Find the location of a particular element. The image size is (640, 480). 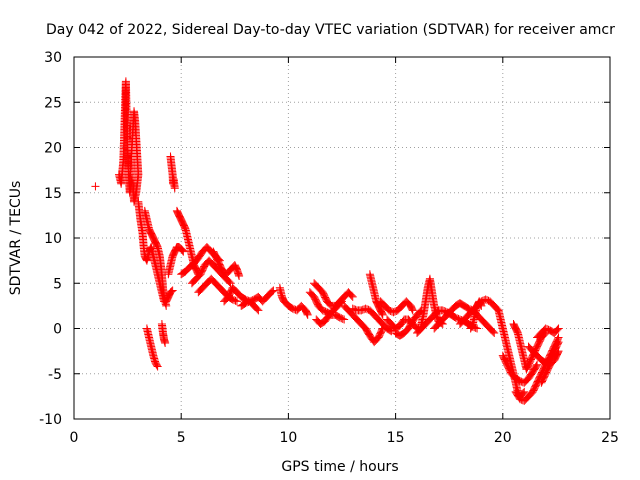

x-tick-label: 0 is located at coordinates (74, 438).